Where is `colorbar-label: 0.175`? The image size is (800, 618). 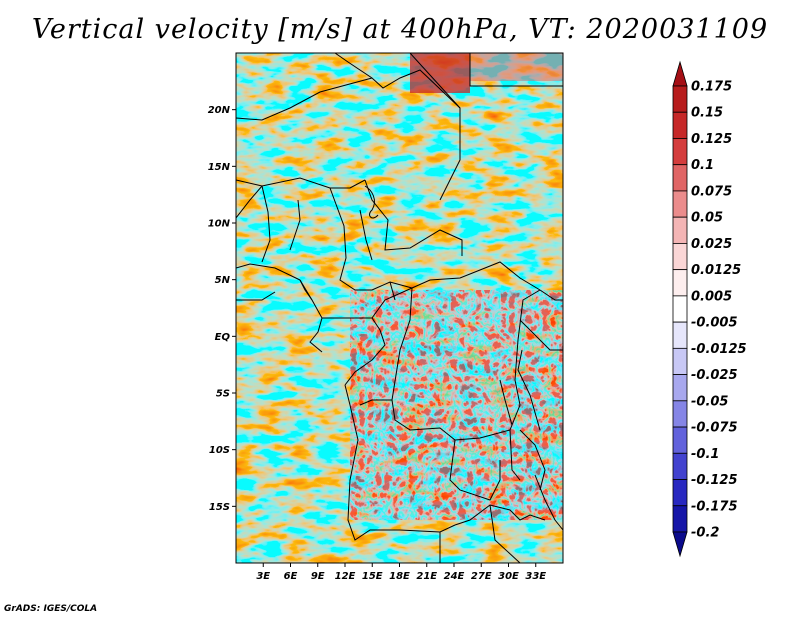
colorbar-label: 0.175 is located at coordinates (711, 87).